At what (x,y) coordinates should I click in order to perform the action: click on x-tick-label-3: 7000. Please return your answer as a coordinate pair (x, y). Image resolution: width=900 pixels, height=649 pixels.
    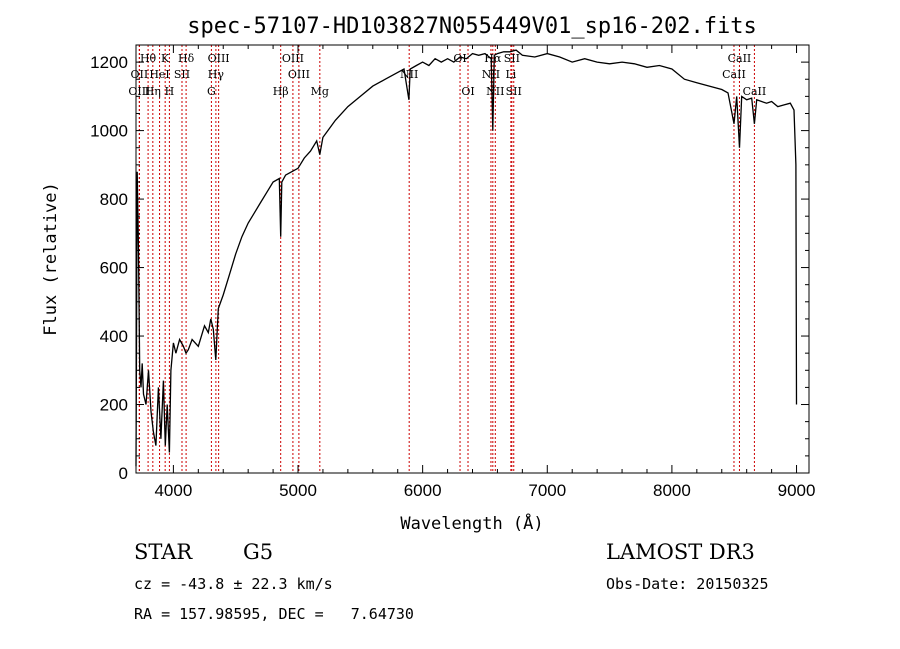
    Looking at the image, I should click on (547, 490).